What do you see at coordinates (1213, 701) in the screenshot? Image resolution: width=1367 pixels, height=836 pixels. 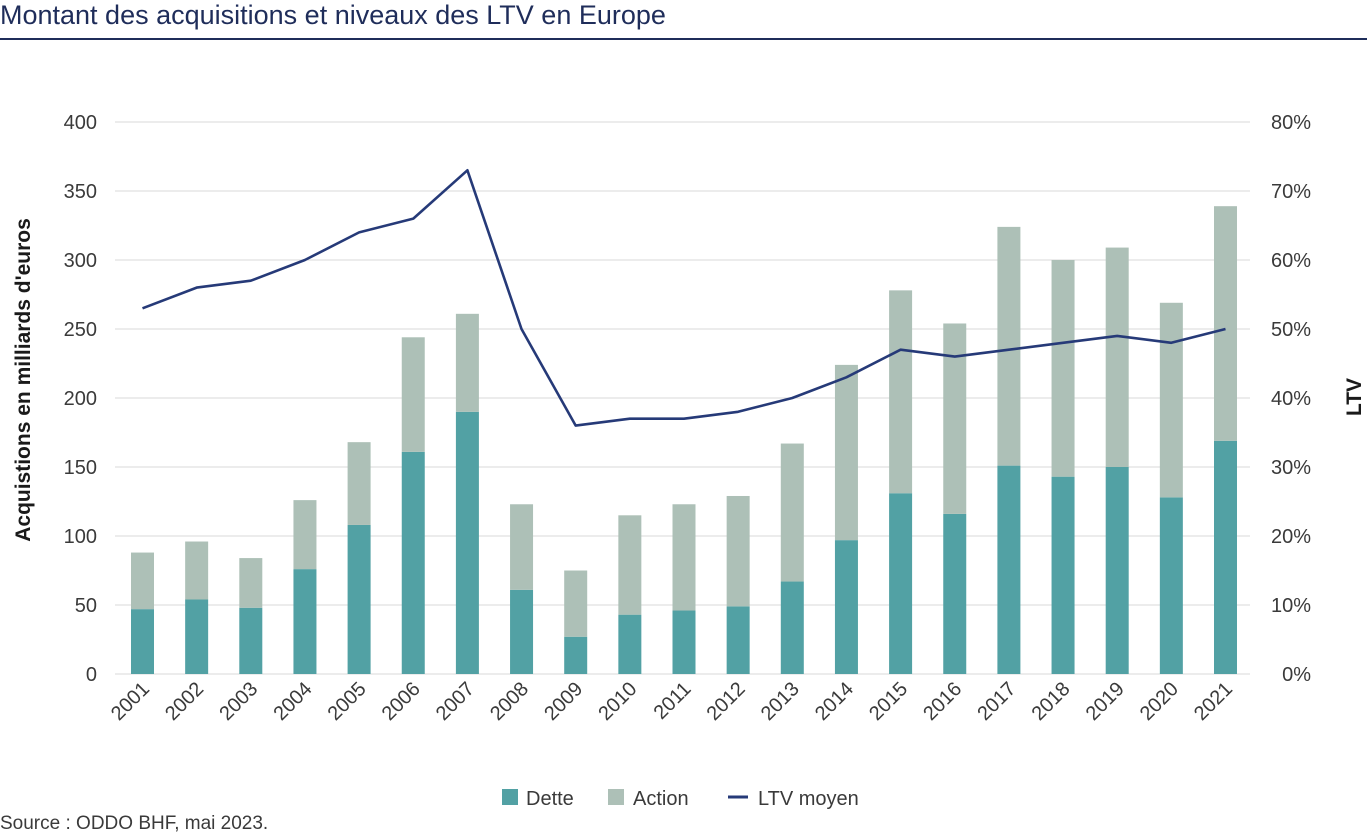 I see `x-tick: 2021` at bounding box center [1213, 701].